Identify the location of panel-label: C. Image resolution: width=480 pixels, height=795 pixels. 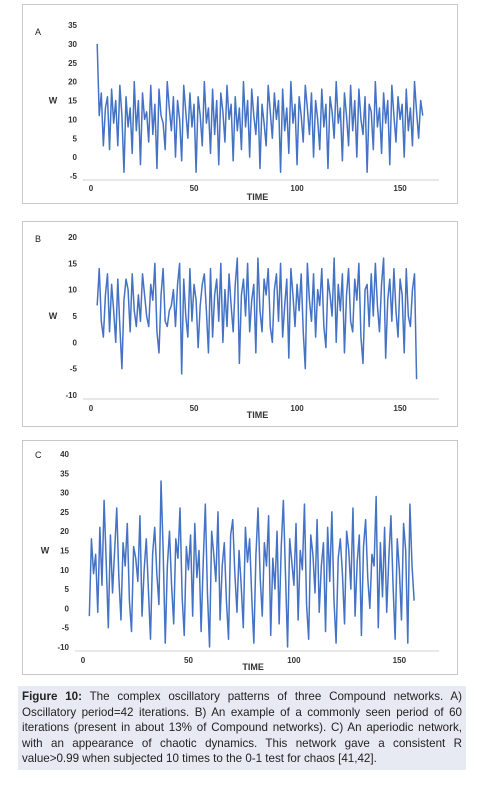
(38, 455).